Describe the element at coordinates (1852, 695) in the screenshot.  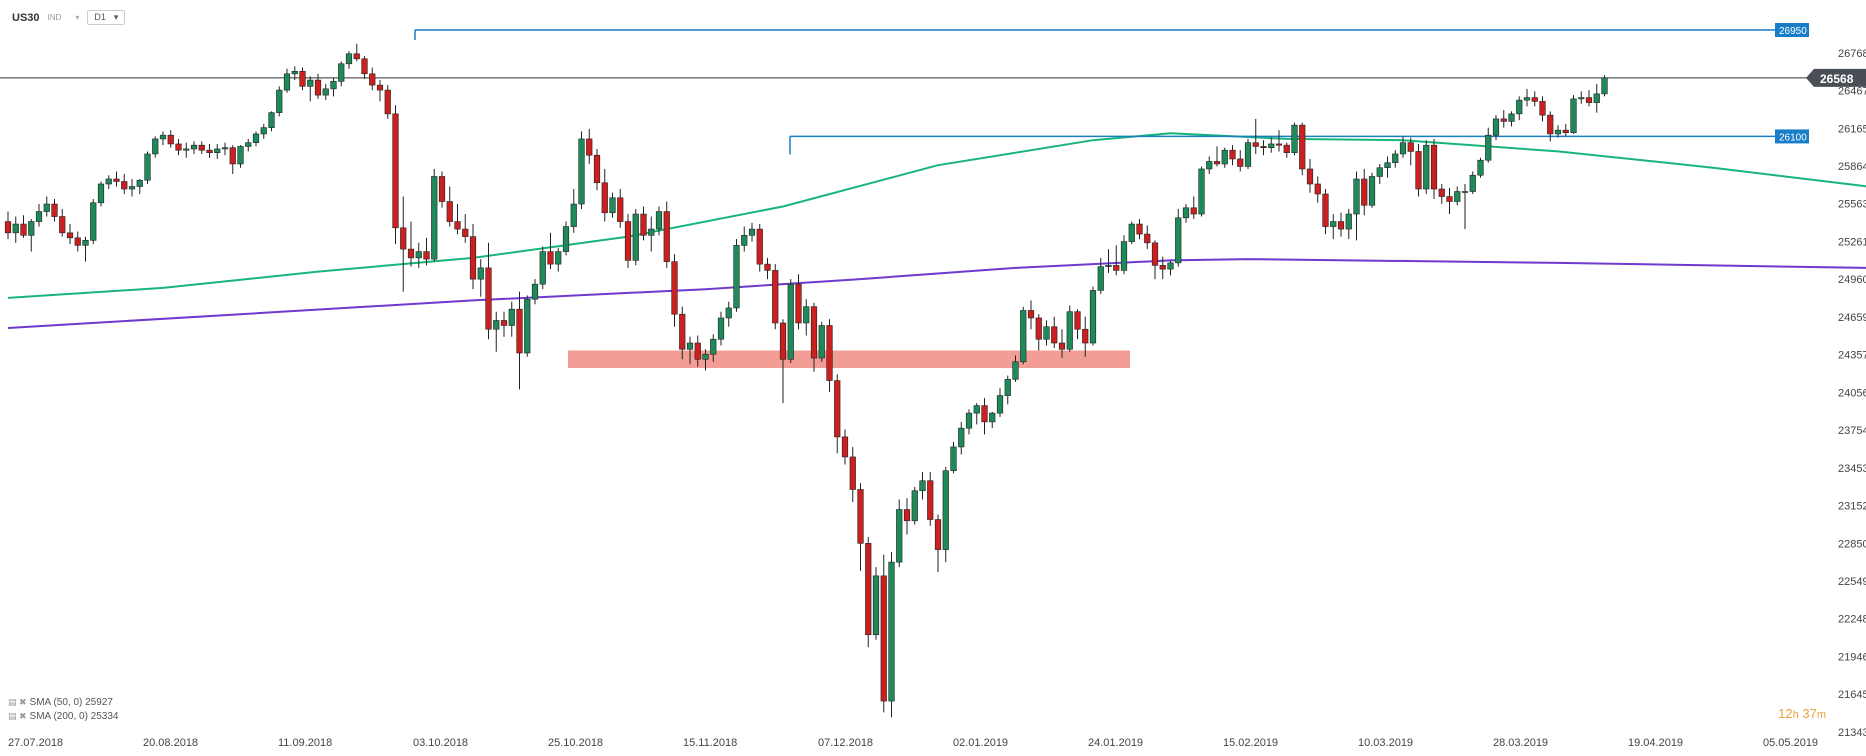
I see `y-tick-label: 21645` at that location.